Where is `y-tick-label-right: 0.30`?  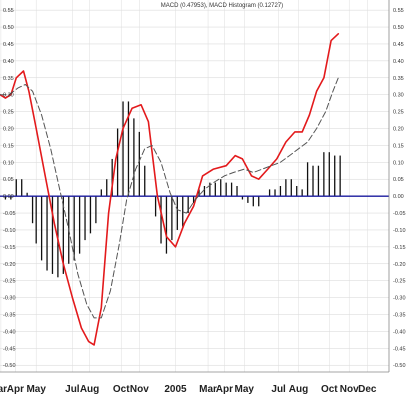
y-tick-label-right: 0.30 is located at coordinates (398, 96).